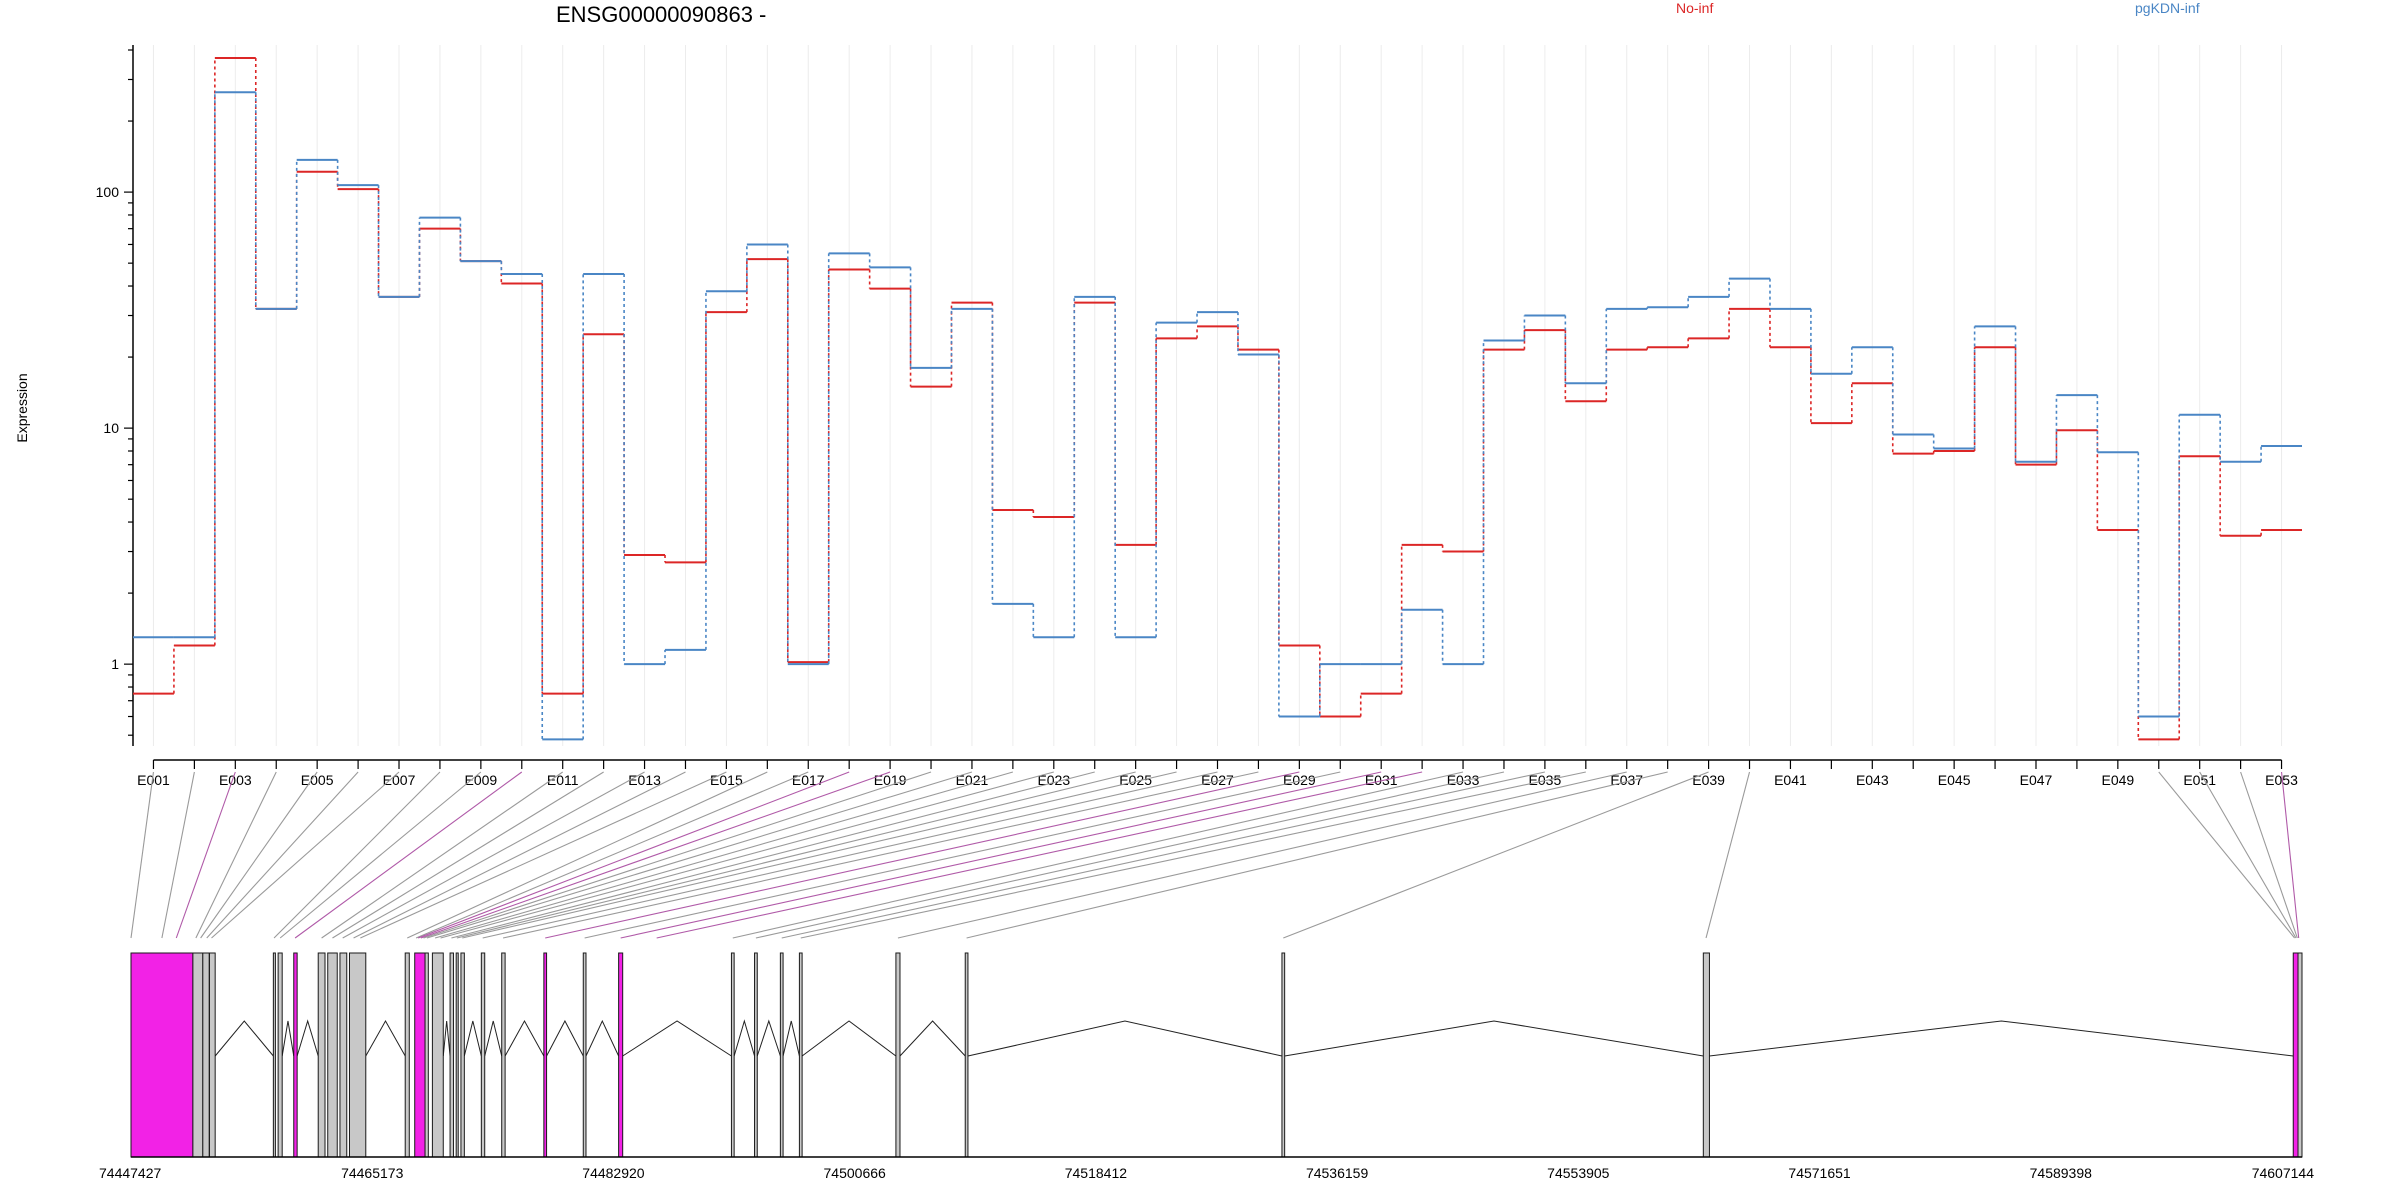 The height and width of the screenshot is (1200, 2400). I want to click on genomic-tick-label: 74447427, so click(130, 1173).